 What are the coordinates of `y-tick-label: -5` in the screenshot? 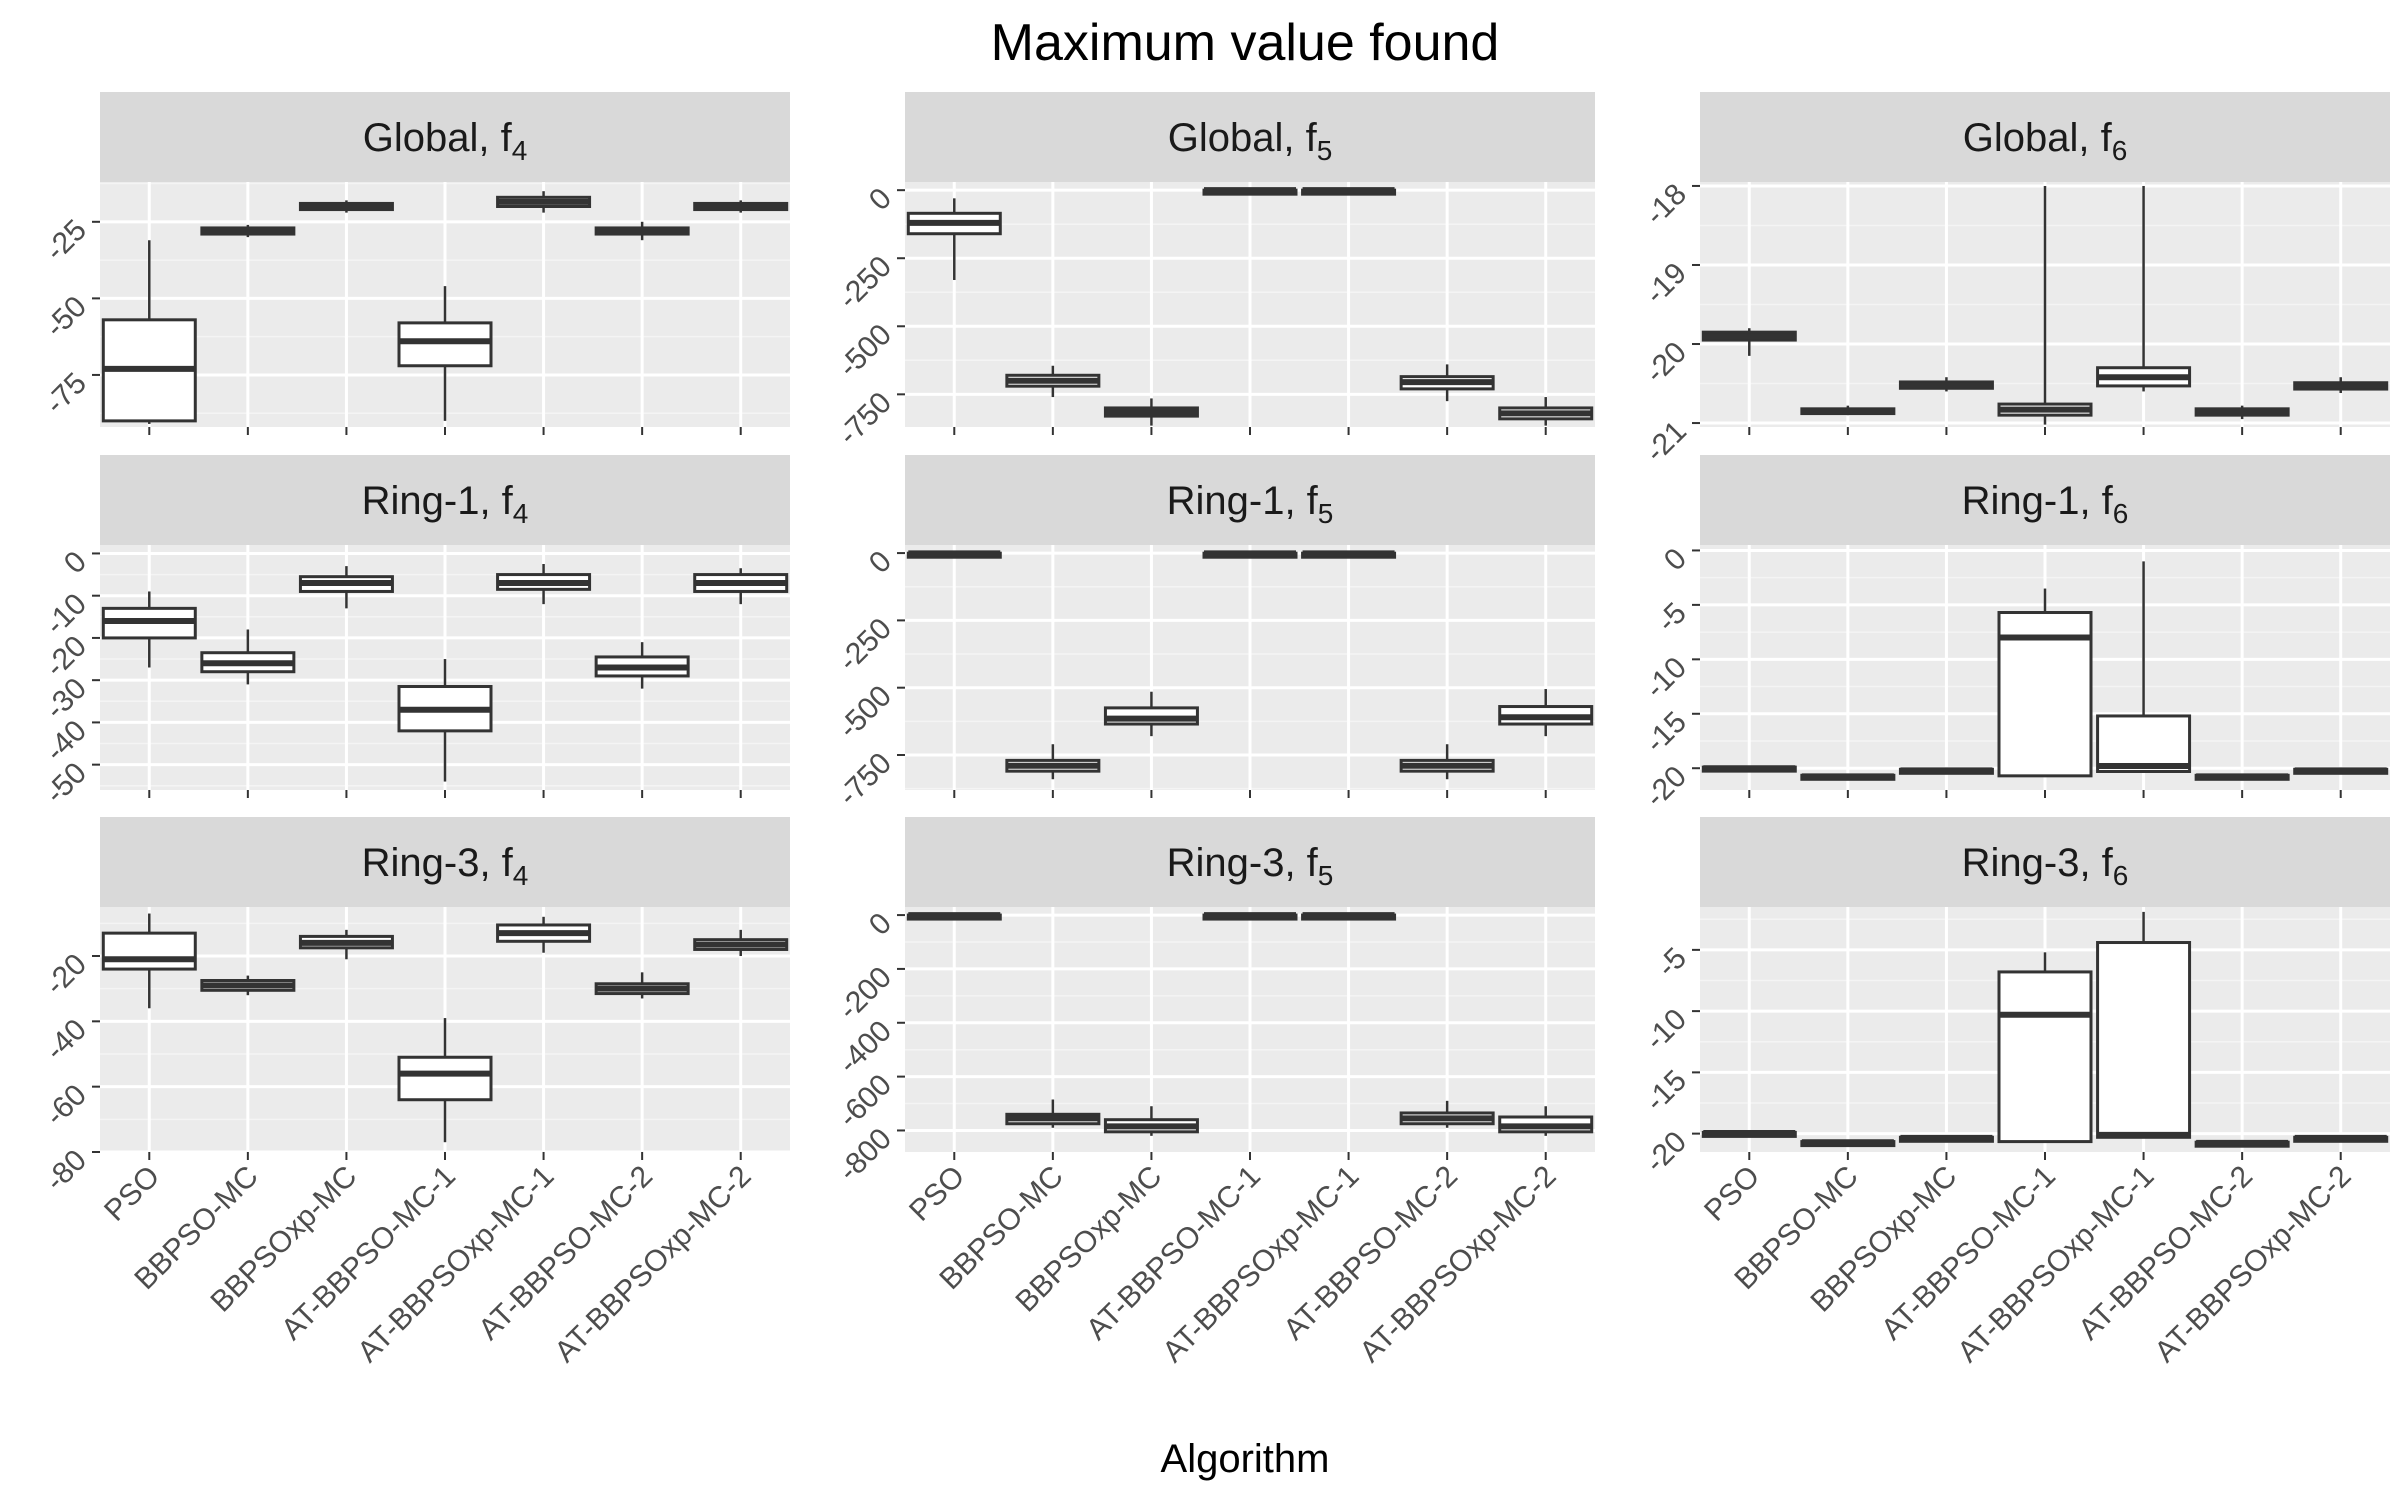 It's located at (1672, 618).